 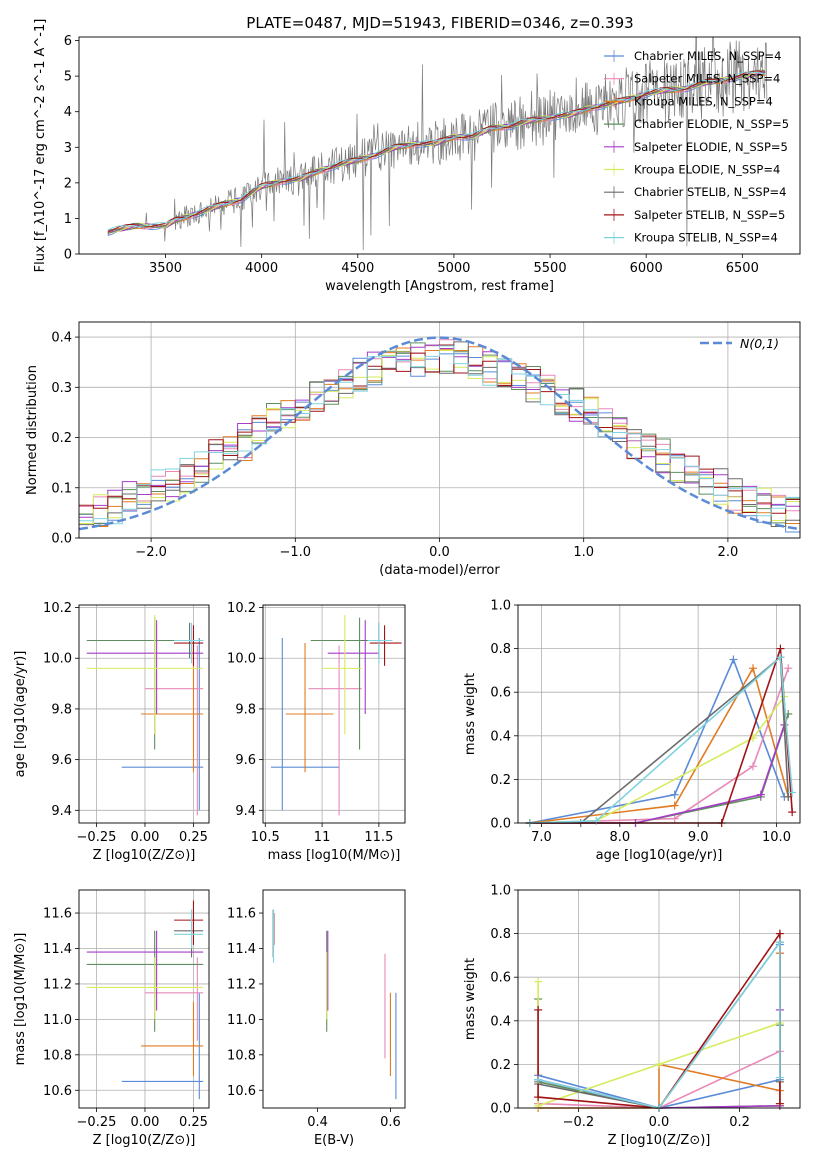 I want to click on x-tick-label: −0.2, so click(x=579, y=1122).